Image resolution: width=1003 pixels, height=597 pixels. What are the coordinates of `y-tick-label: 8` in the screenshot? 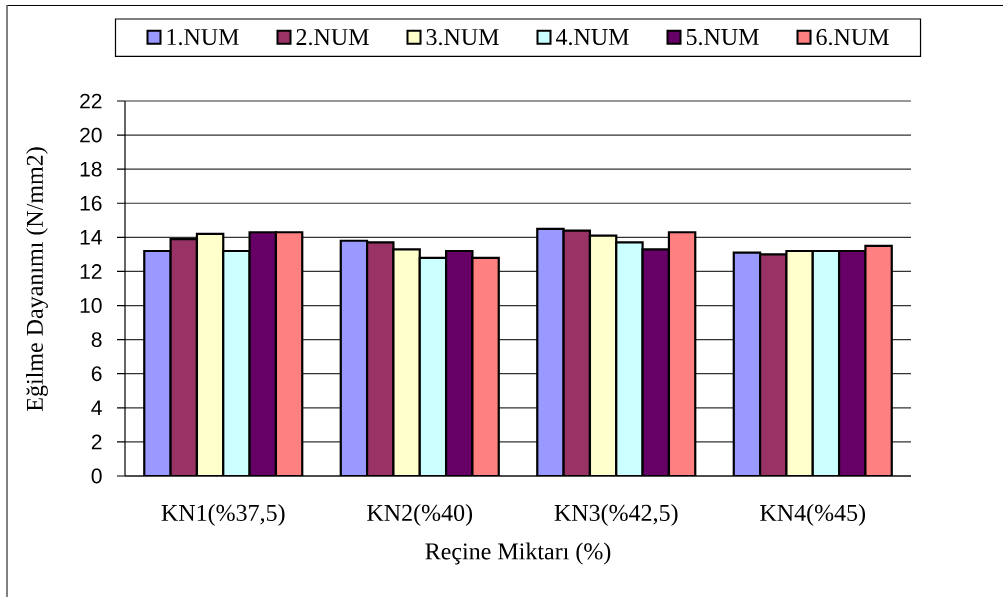 It's located at (96, 340).